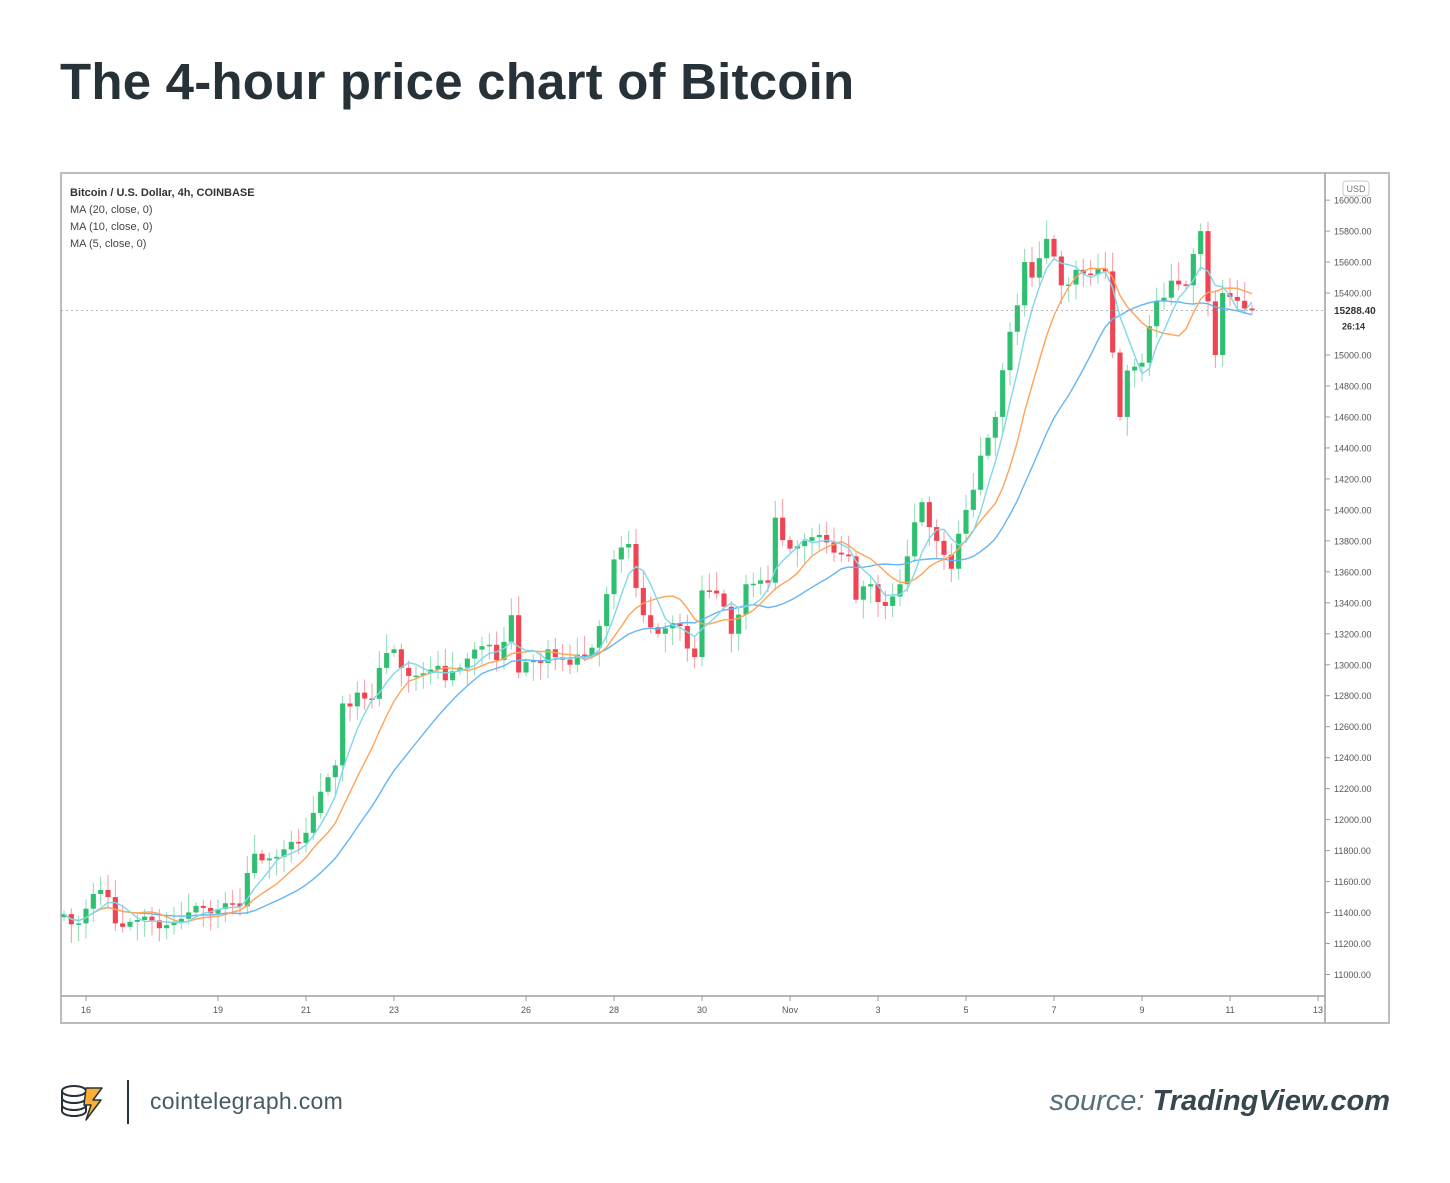  Describe the element at coordinates (1318, 1010) in the screenshot. I see `x-tick-label: 13` at that location.